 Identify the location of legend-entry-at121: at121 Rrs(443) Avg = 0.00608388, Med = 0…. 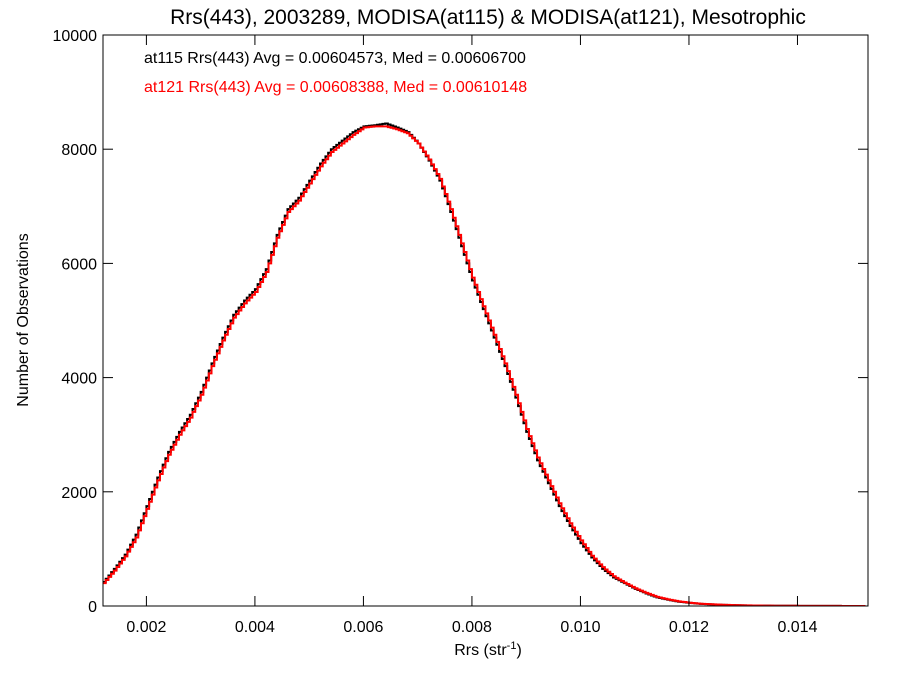
(335, 87).